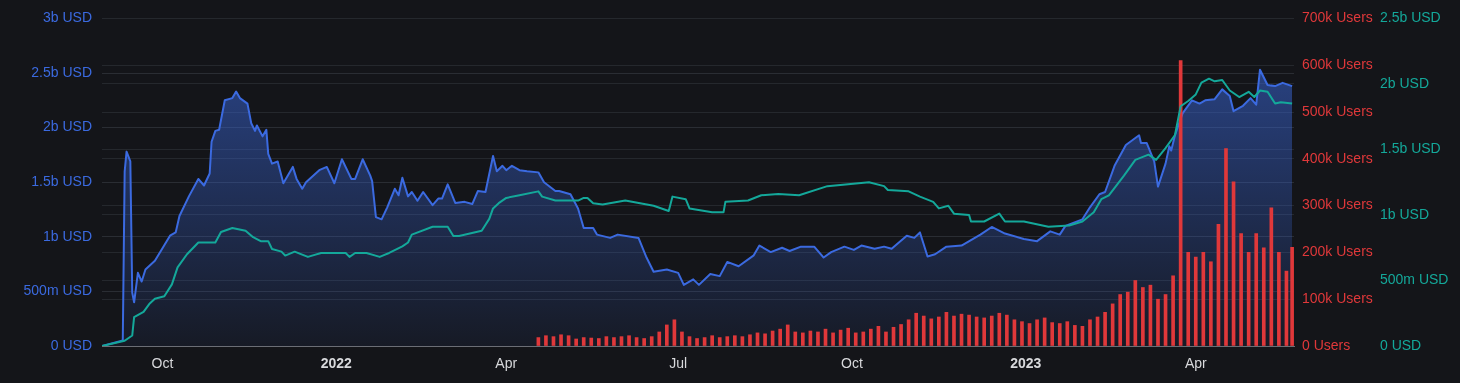 The width and height of the screenshot is (1460, 383). Describe the element at coordinates (1326, 344) in the screenshot. I see `y2-tick-label: 0 Users` at that location.